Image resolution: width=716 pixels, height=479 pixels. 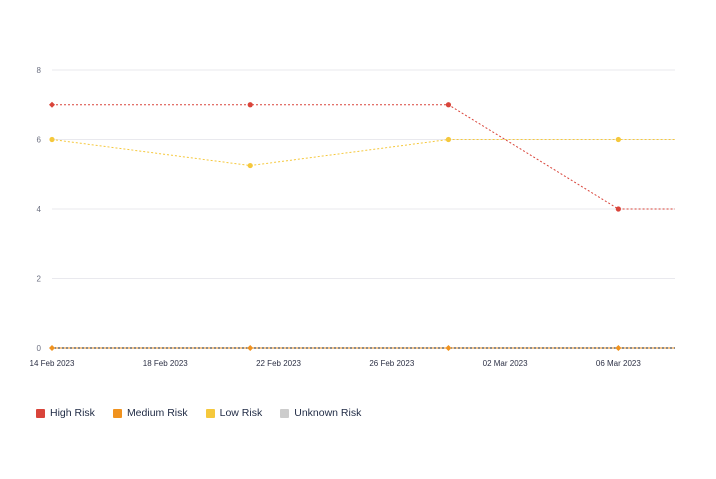 I want to click on legend-label-high-risk: High Risk, so click(x=72, y=413).